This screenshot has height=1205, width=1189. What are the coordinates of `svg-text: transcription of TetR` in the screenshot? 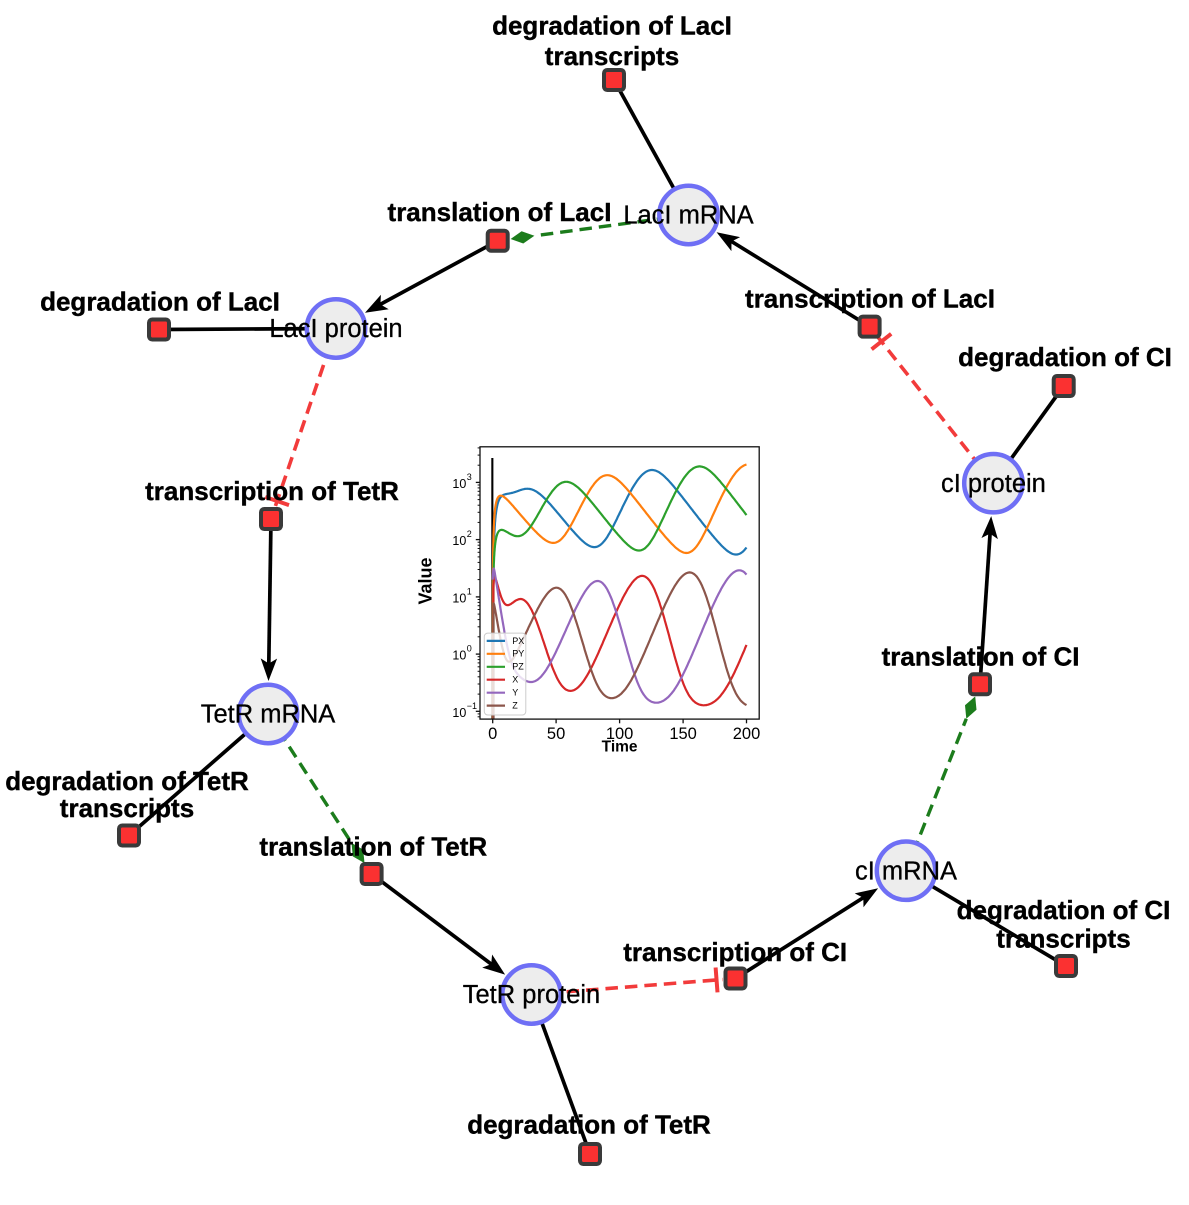 It's located at (272, 491).